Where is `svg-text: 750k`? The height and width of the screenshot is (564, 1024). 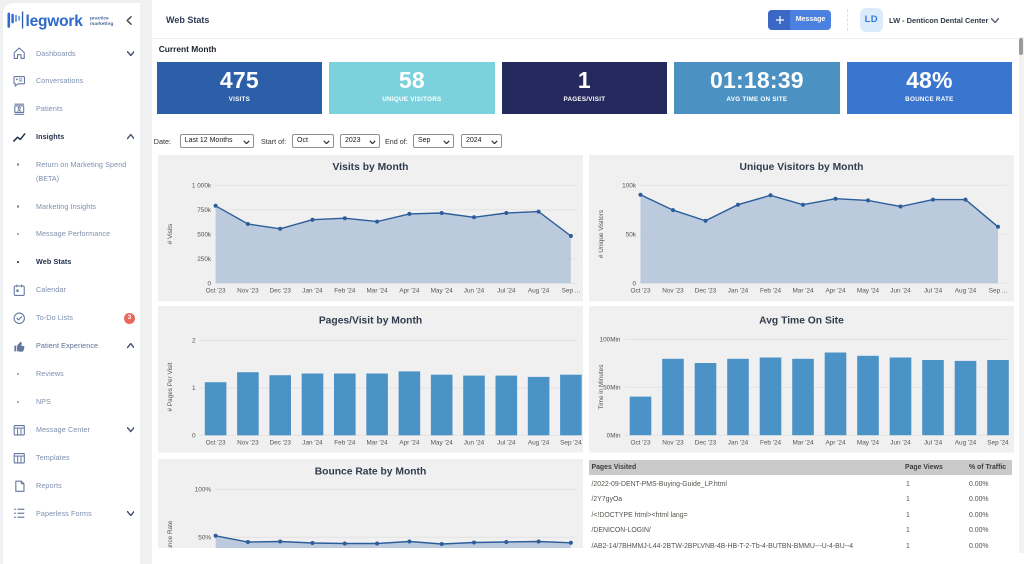
svg-text: 750k is located at coordinates (204, 210).